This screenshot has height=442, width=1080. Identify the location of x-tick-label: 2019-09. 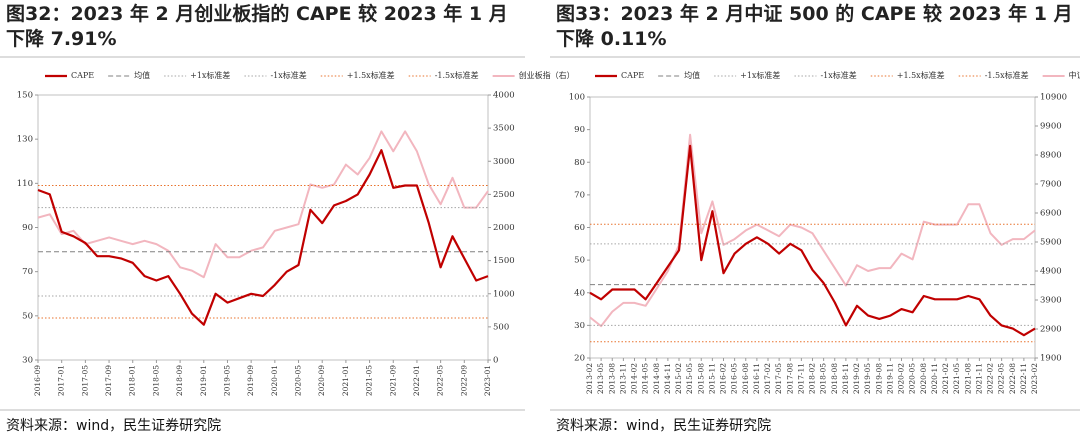
(250, 380).